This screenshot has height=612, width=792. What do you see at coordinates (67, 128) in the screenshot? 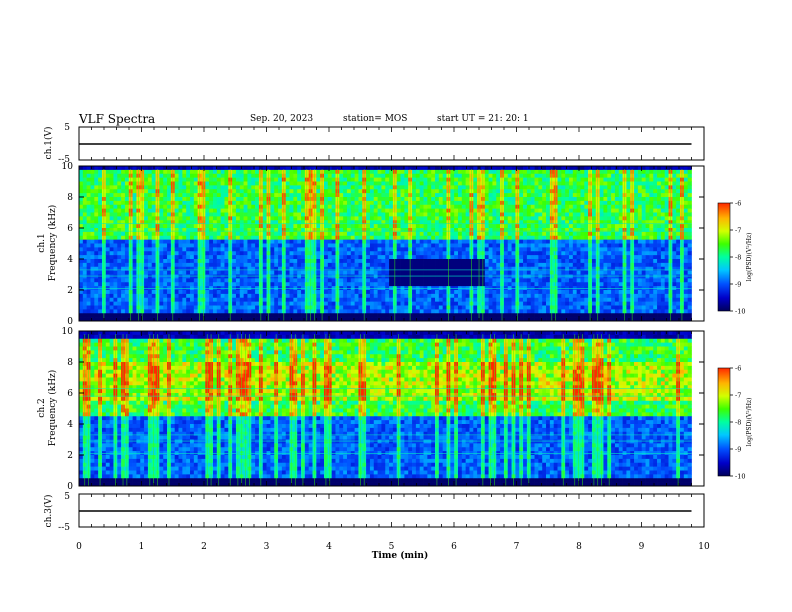
I see `ch1-ytick-5: 5` at bounding box center [67, 128].